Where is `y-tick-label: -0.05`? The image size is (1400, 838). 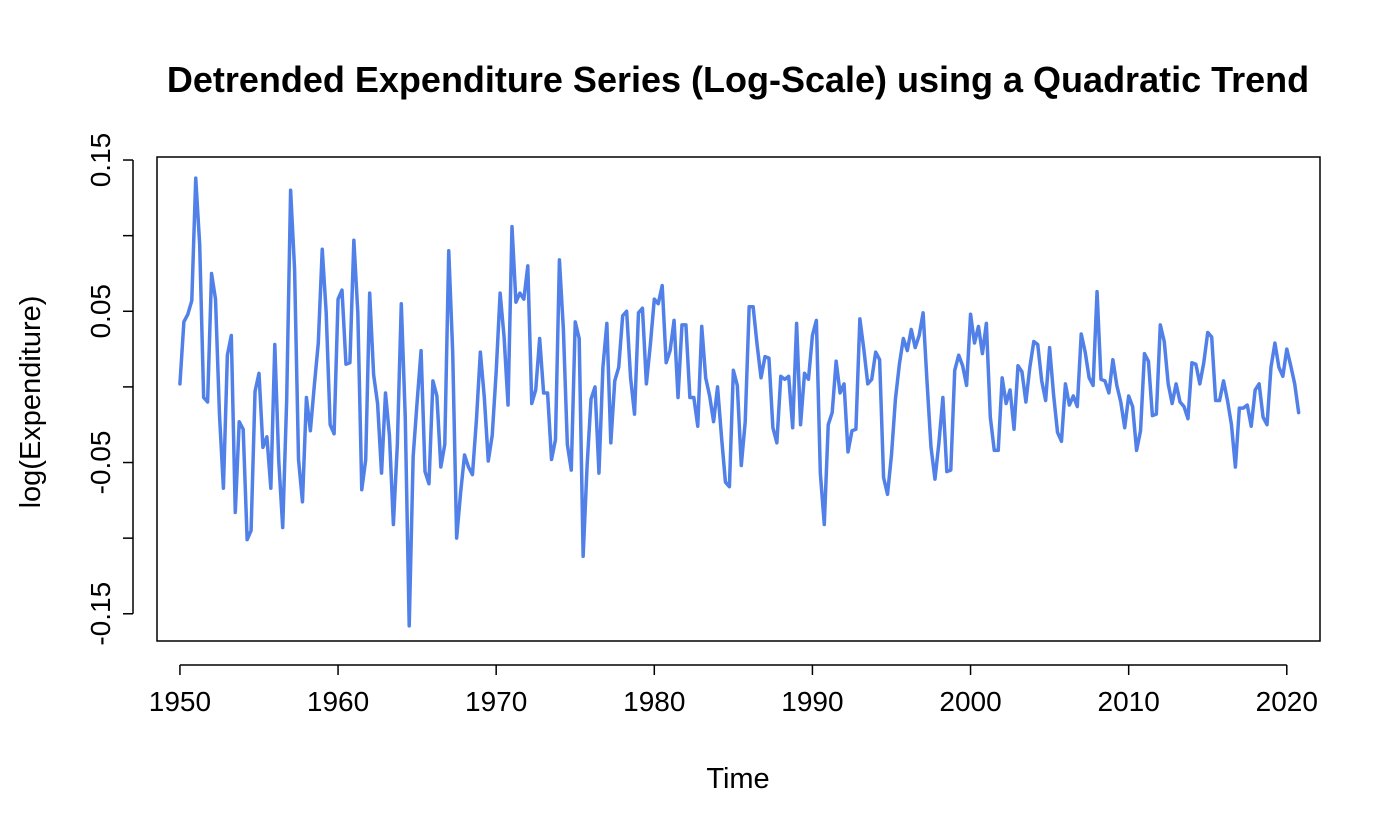 y-tick-label: -0.05 is located at coordinates (100, 463).